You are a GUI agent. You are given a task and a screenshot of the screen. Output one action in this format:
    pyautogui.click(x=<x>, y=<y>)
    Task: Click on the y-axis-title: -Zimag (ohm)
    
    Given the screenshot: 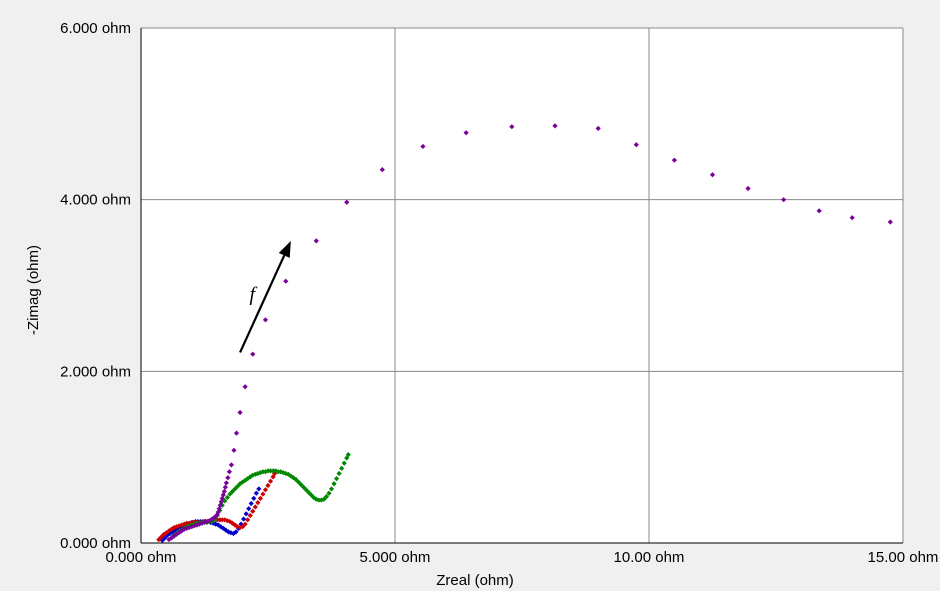 What is the action you would take?
    pyautogui.click(x=33, y=290)
    